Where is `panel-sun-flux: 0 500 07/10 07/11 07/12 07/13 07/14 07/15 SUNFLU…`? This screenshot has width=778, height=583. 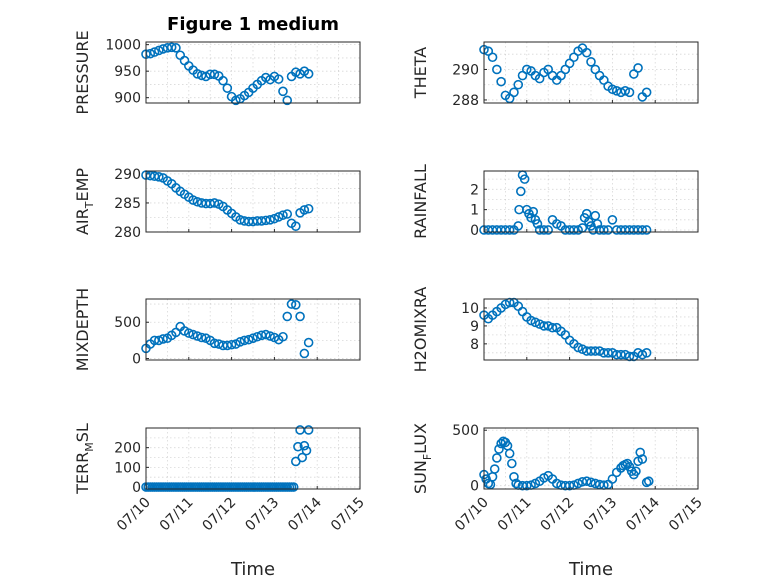 panel-sun-flux: 0 500 07/10 07/11 07/12 07/13 07/14 07/15 SUNFLU… is located at coordinates (558, 501).